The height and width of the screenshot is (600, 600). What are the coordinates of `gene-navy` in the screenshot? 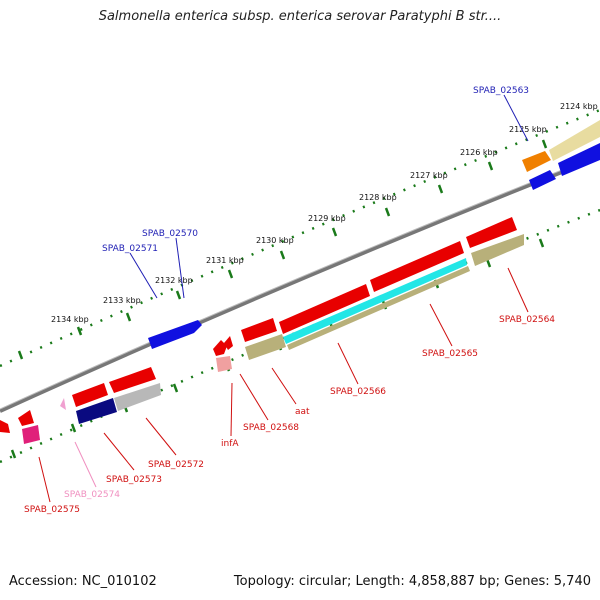 It's located at (96, 411).